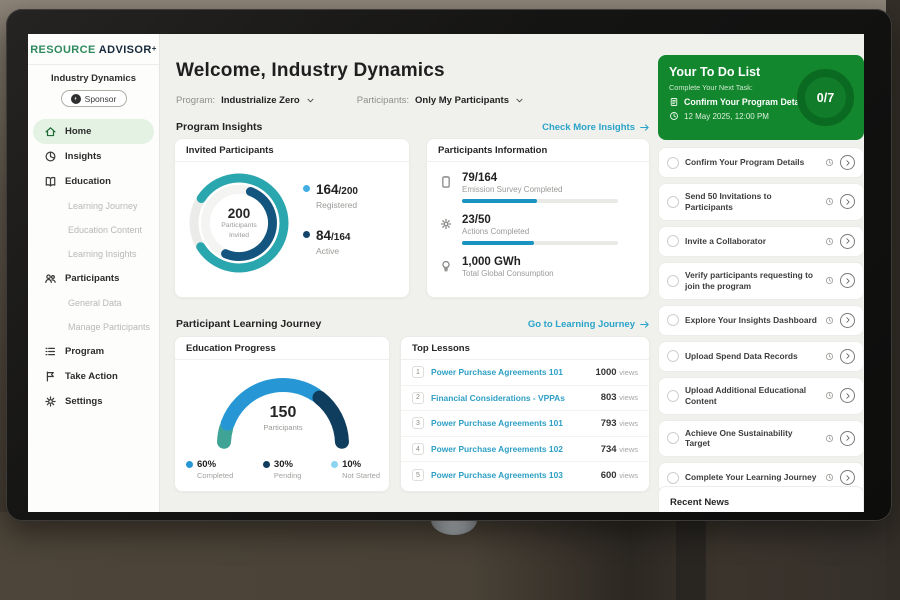 The height and width of the screenshot is (600, 900). I want to click on lesson-row-1: 1 Power Purchase Agreements 101 1000 views, so click(525, 373).